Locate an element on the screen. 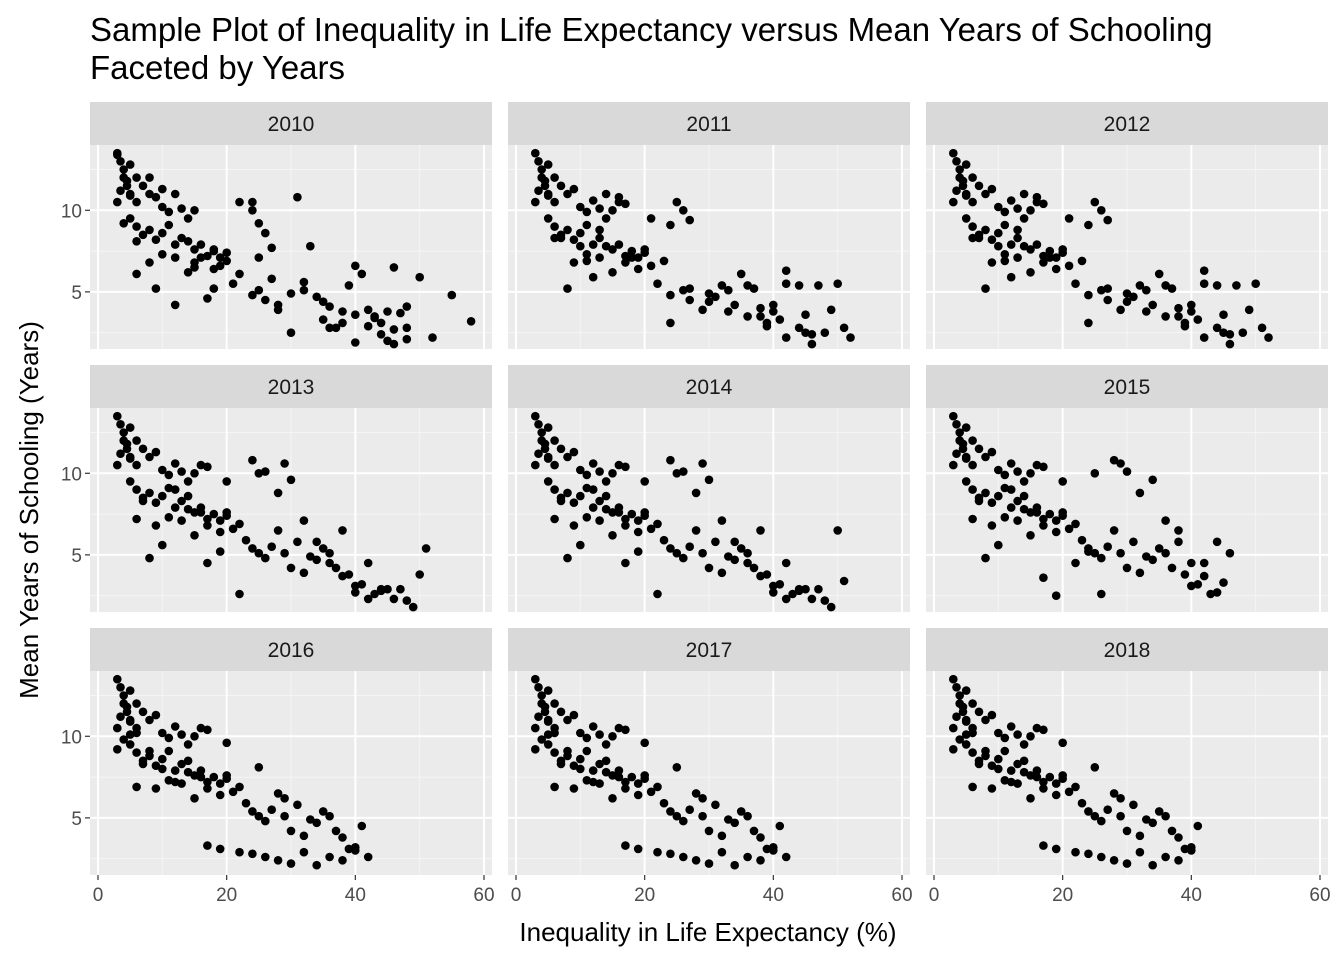  facet-strip-label: 2014 is located at coordinates (709, 387).